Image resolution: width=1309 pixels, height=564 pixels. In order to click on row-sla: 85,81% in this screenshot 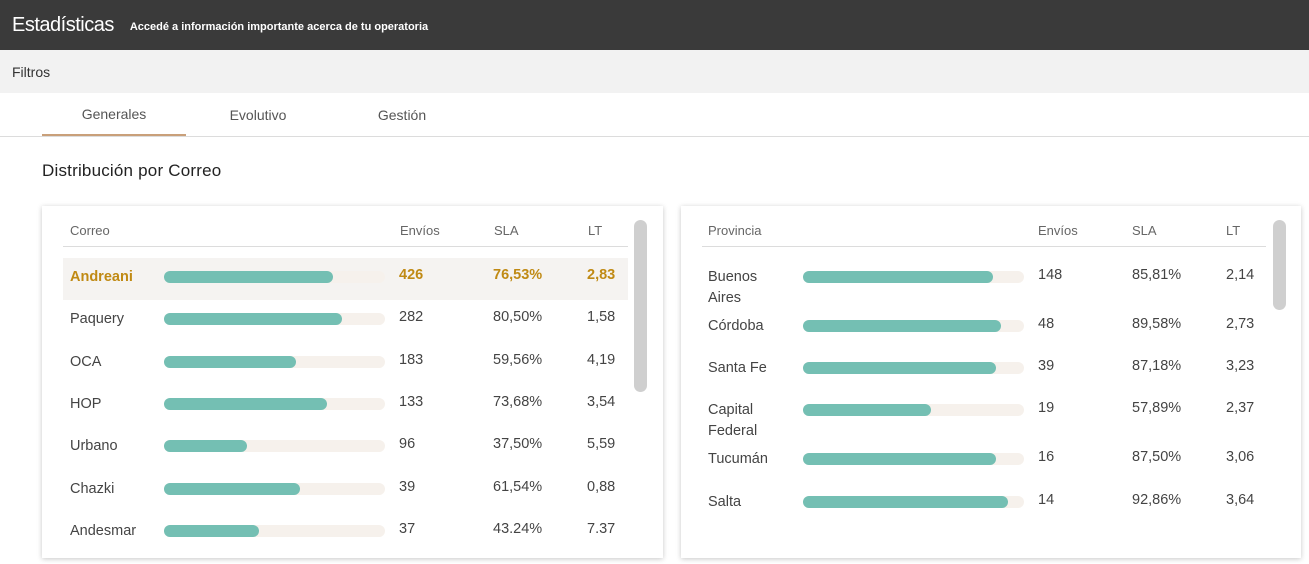, I will do `click(1157, 275)`.